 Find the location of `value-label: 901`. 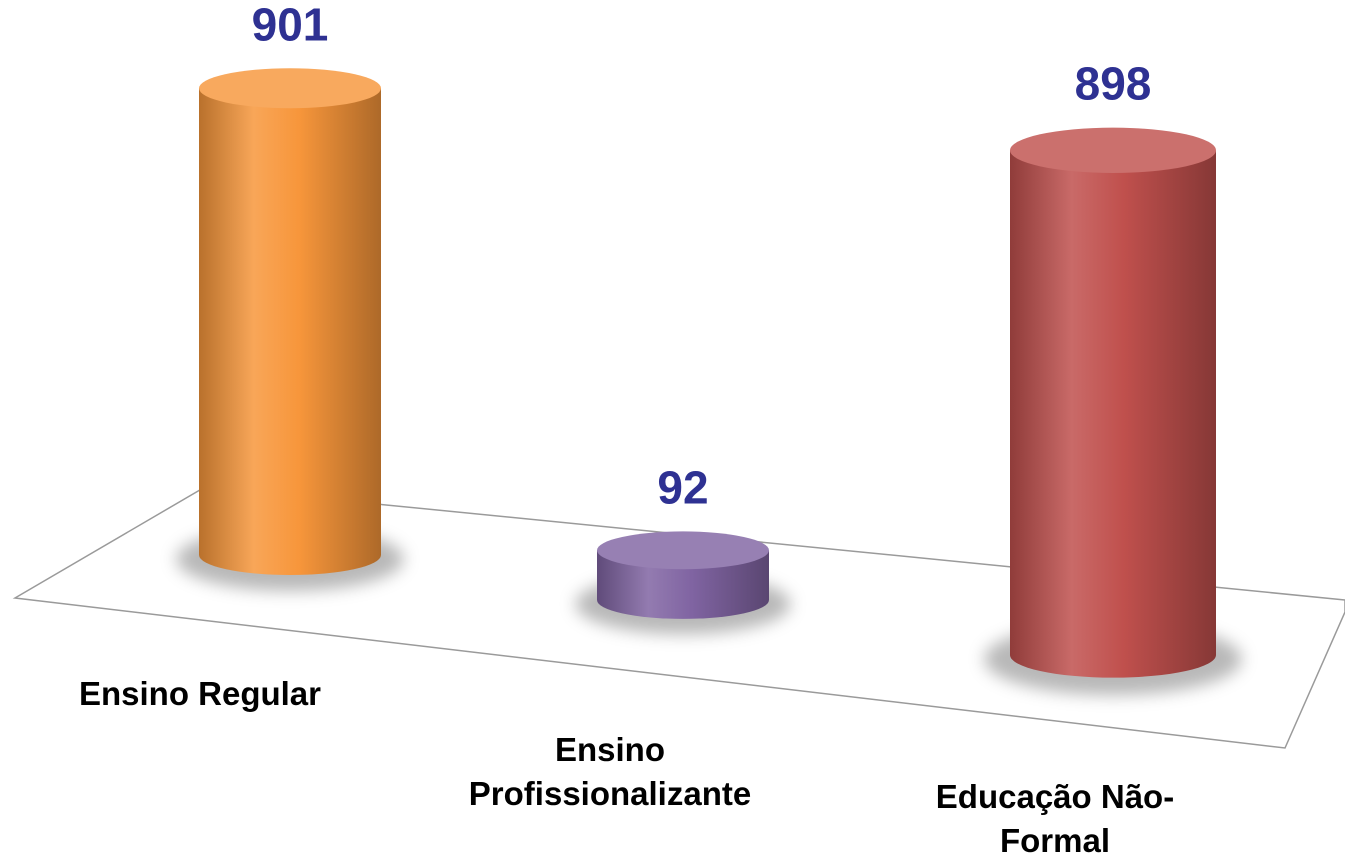

value-label: 901 is located at coordinates (290, 25).